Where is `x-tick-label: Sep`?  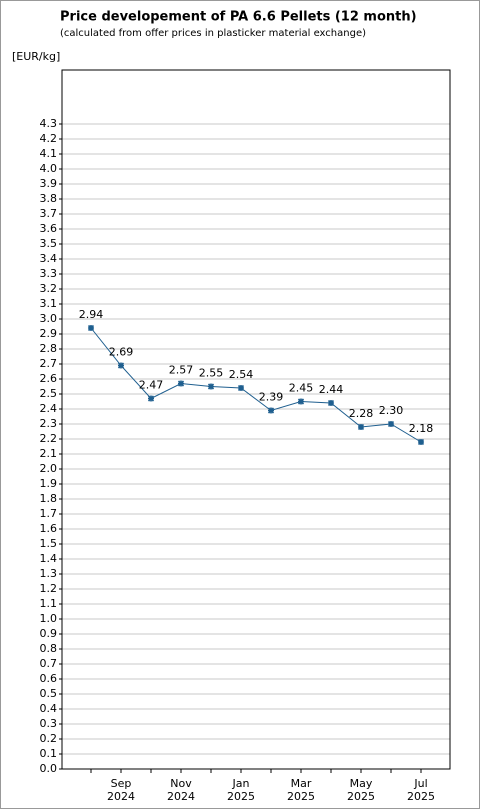
x-tick-label: Sep is located at coordinates (121, 783).